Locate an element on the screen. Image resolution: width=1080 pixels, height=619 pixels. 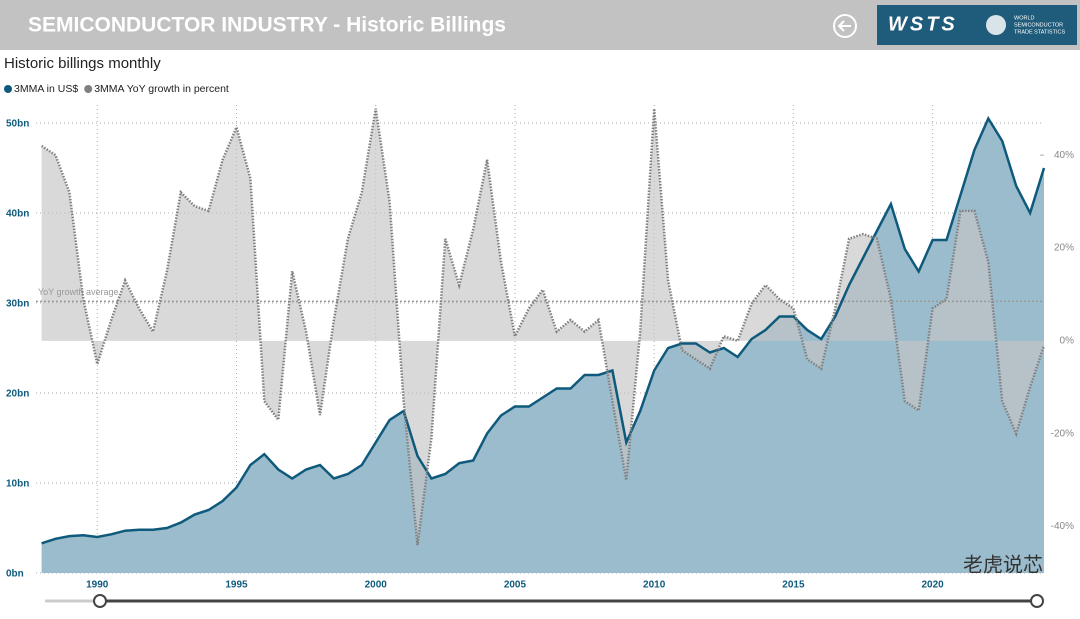
y2-tick-label: -20% is located at coordinates (1062, 433).